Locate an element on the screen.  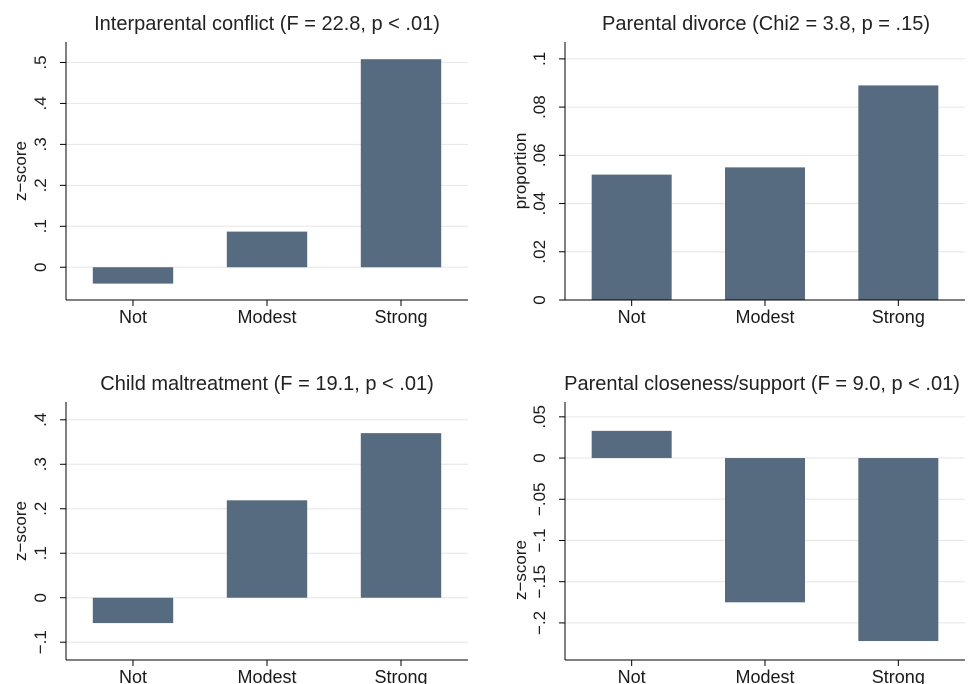
y-tick-label: .08 is located at coordinates (539, 107).